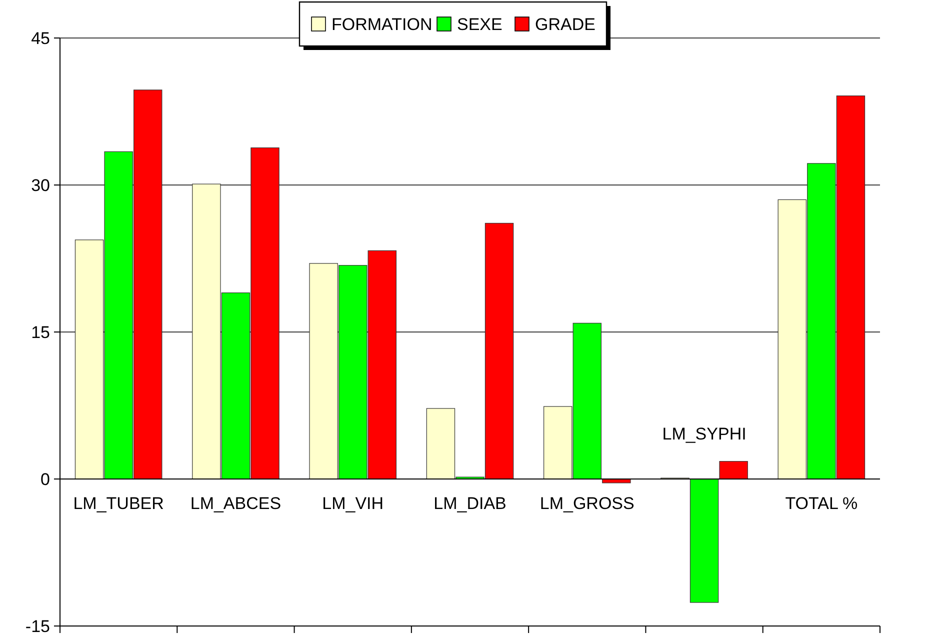 Image resolution: width=926 pixels, height=636 pixels. I want to click on legend-label: GRADE, so click(565, 24).